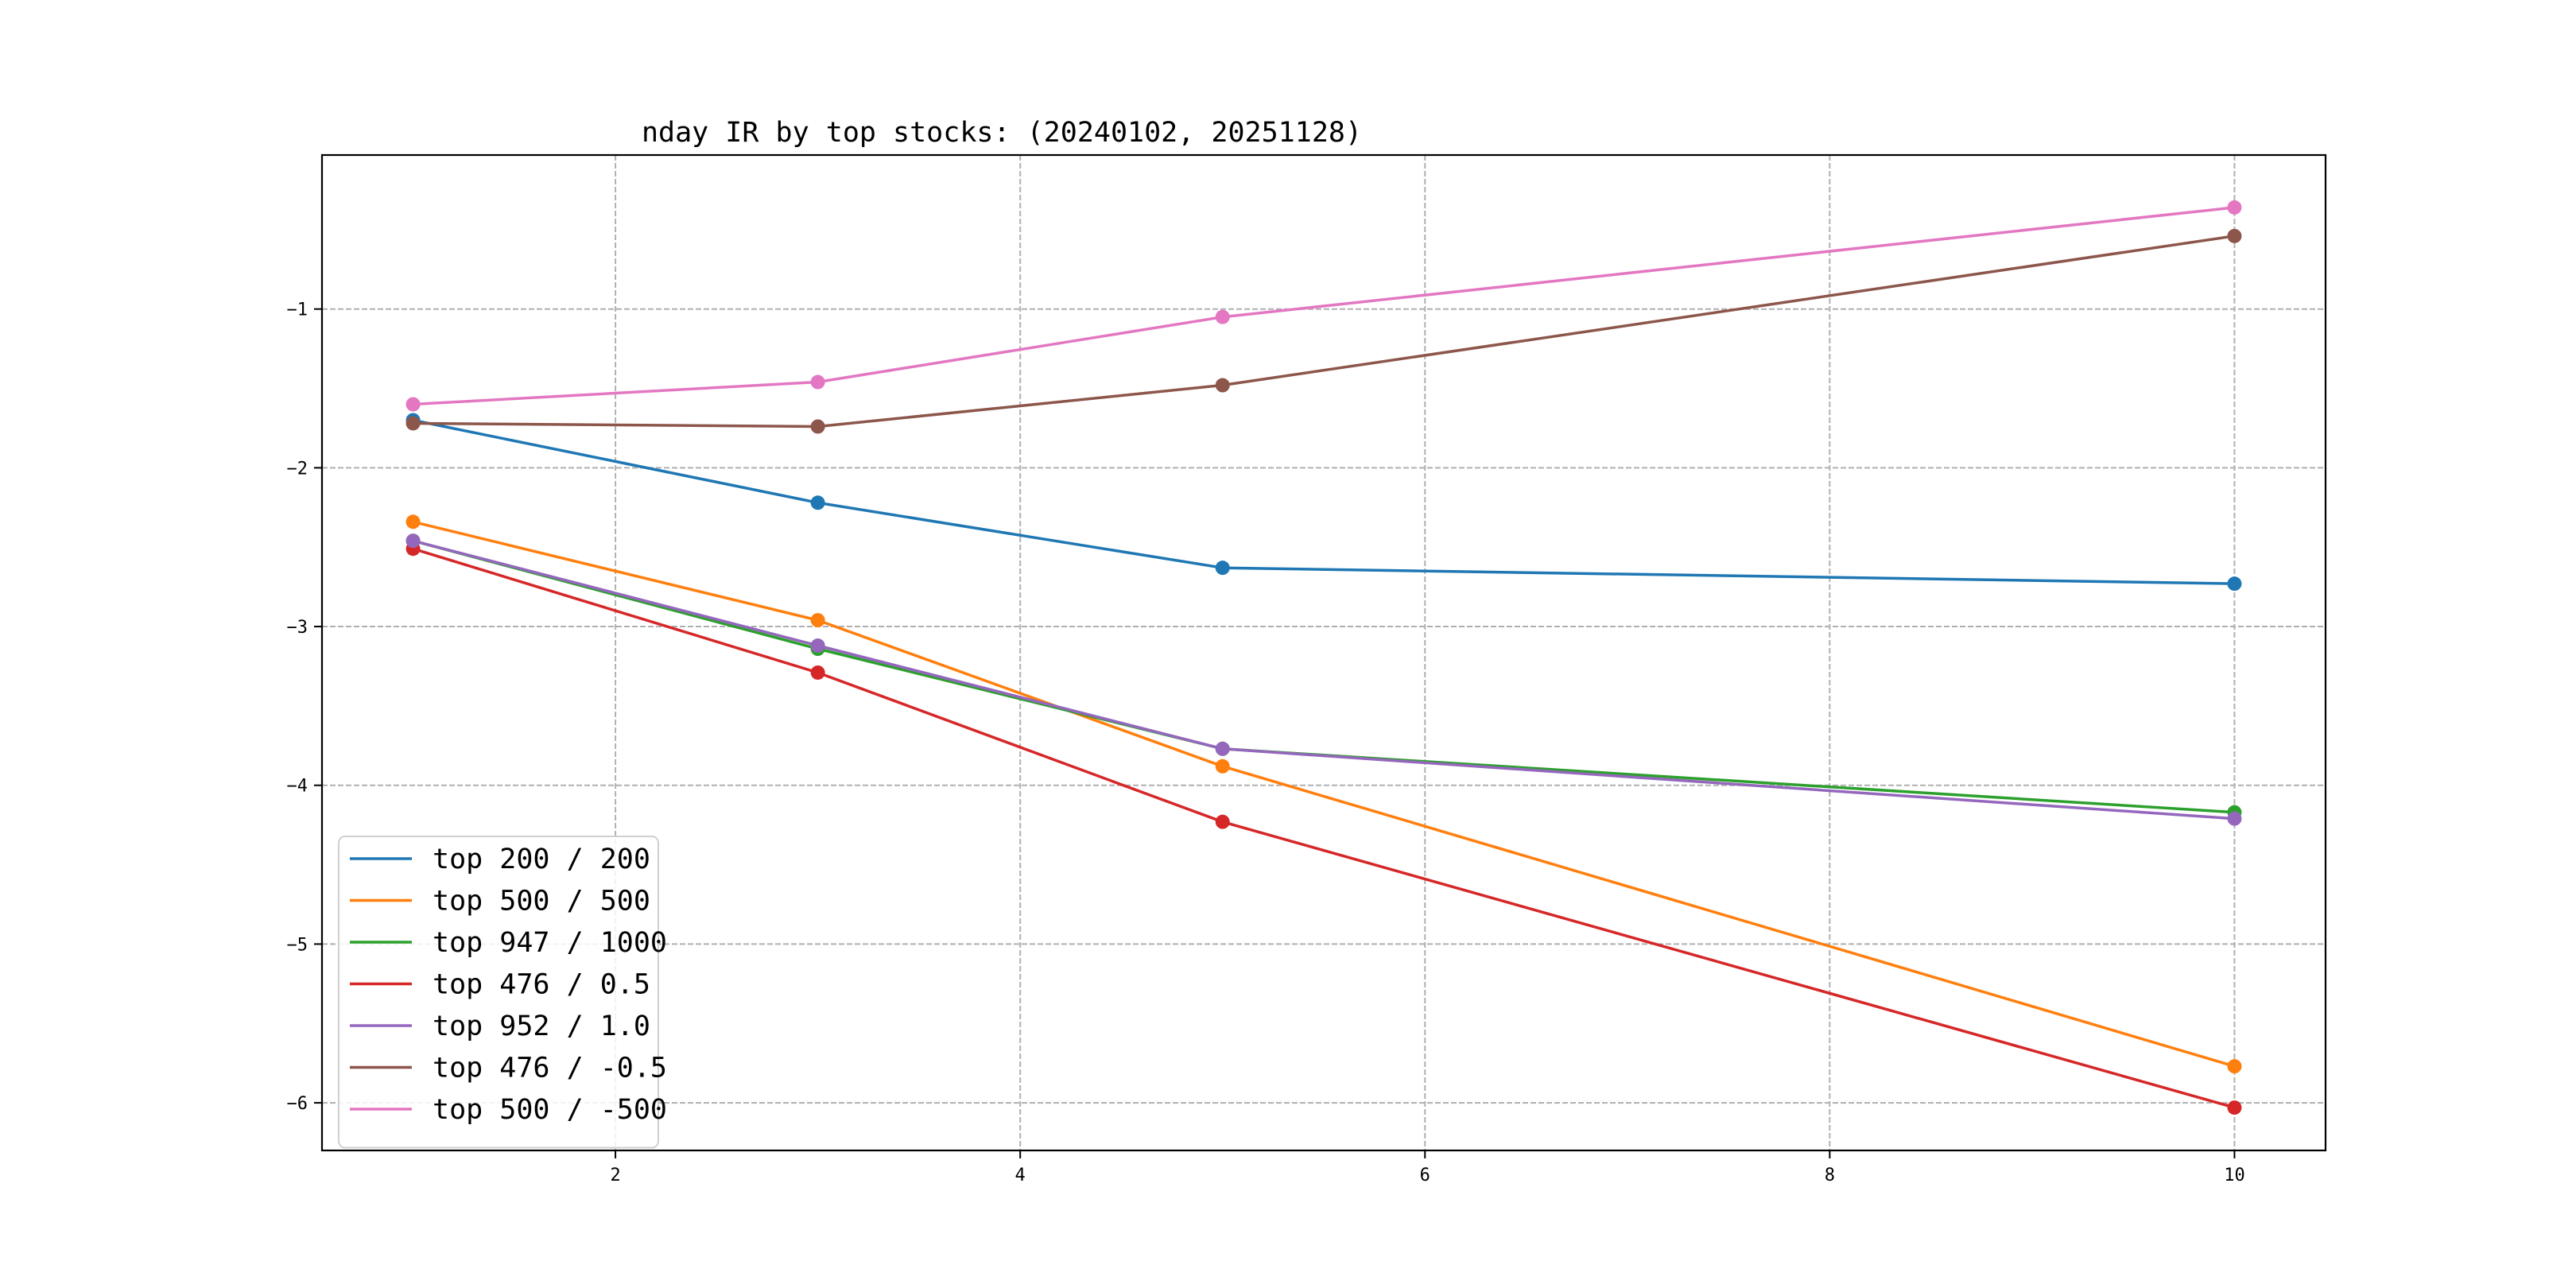 Image resolution: width=2576 pixels, height=1288 pixels. What do you see at coordinates (550, 943) in the screenshot?
I see `legend-label: top 947 / 1000` at bounding box center [550, 943].